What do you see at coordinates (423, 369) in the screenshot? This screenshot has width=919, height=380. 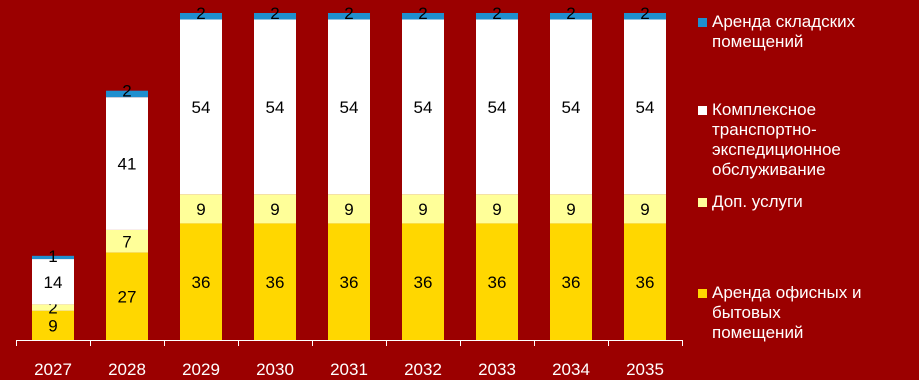 I see `x-tick-label: 2032` at bounding box center [423, 369].